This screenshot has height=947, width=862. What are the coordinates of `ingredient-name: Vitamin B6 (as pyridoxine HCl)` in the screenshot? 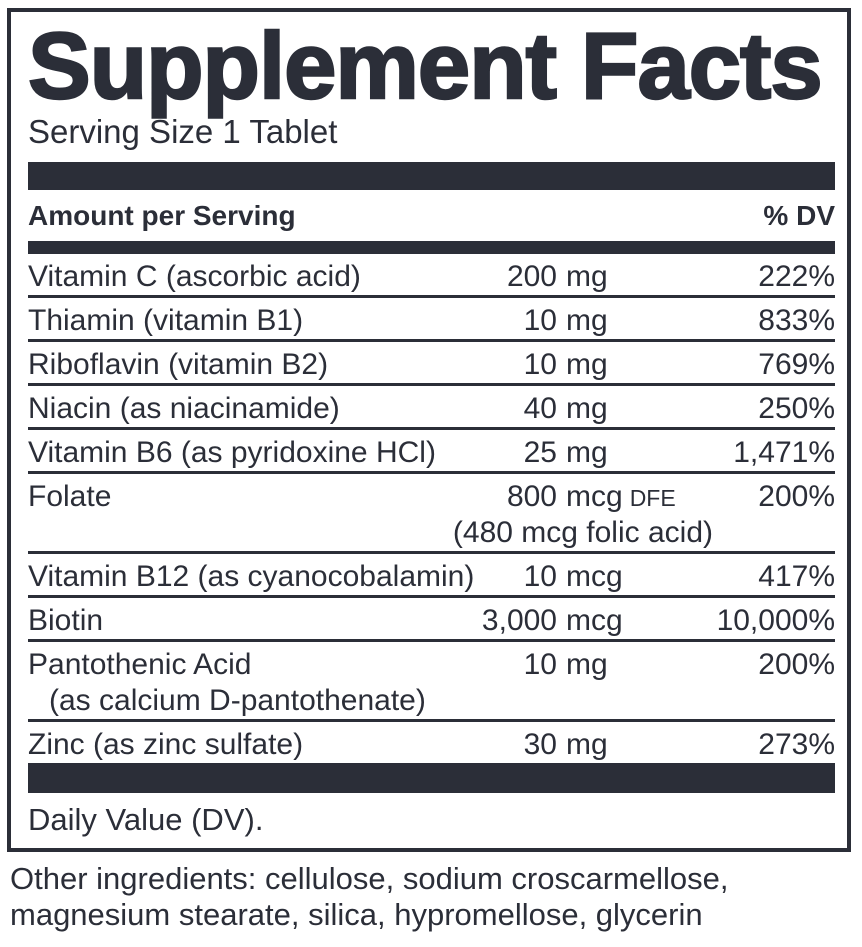 It's located at (232, 452).